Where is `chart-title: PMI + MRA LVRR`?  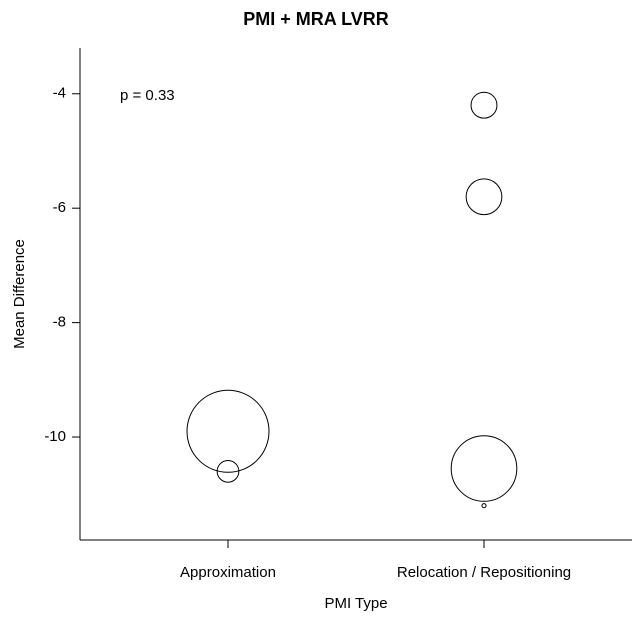 chart-title: PMI + MRA LVRR is located at coordinates (316, 19).